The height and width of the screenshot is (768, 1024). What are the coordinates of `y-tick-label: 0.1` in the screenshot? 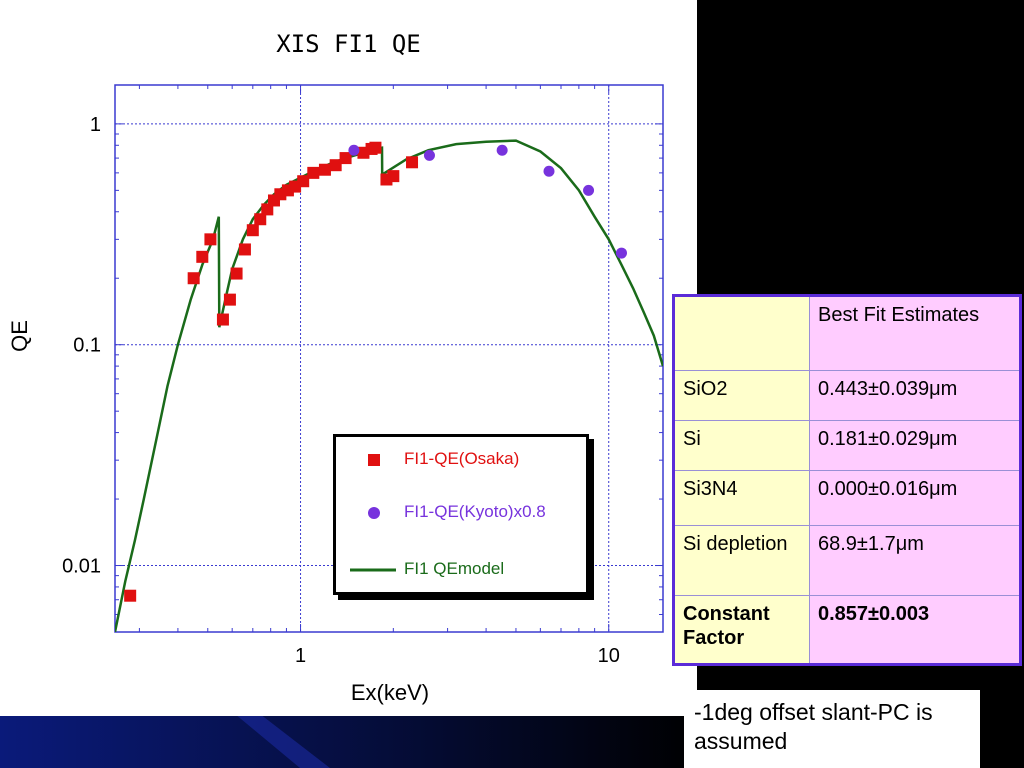 It's located at (87, 346).